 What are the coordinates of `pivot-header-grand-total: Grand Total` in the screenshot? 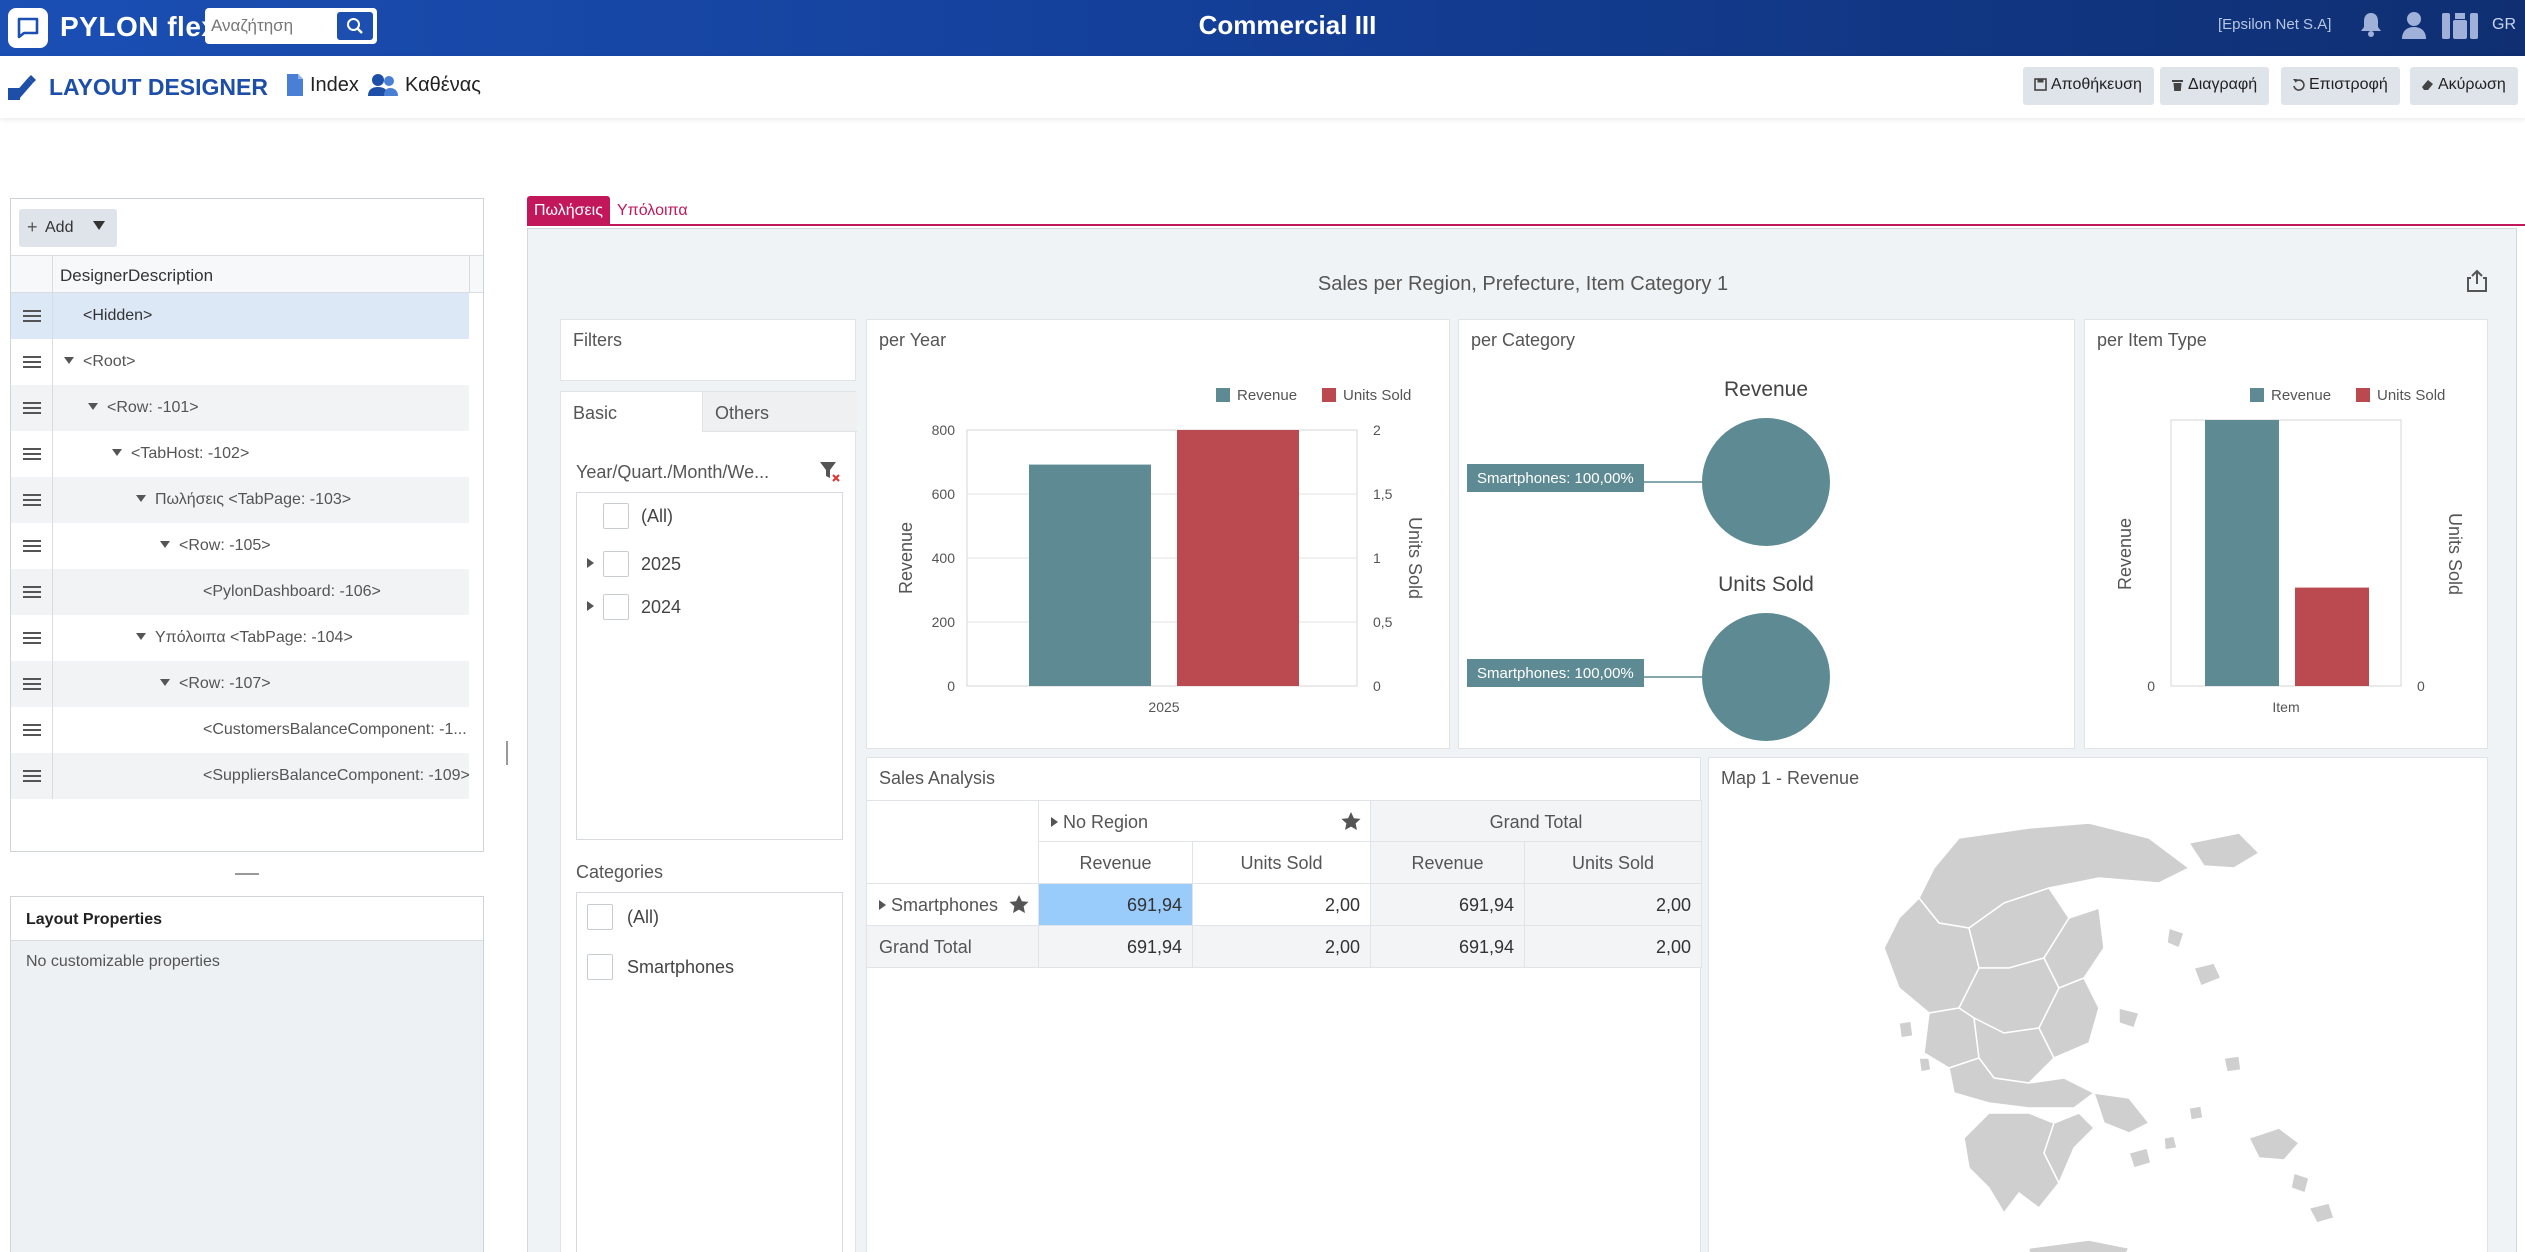 It's located at (1536, 821).